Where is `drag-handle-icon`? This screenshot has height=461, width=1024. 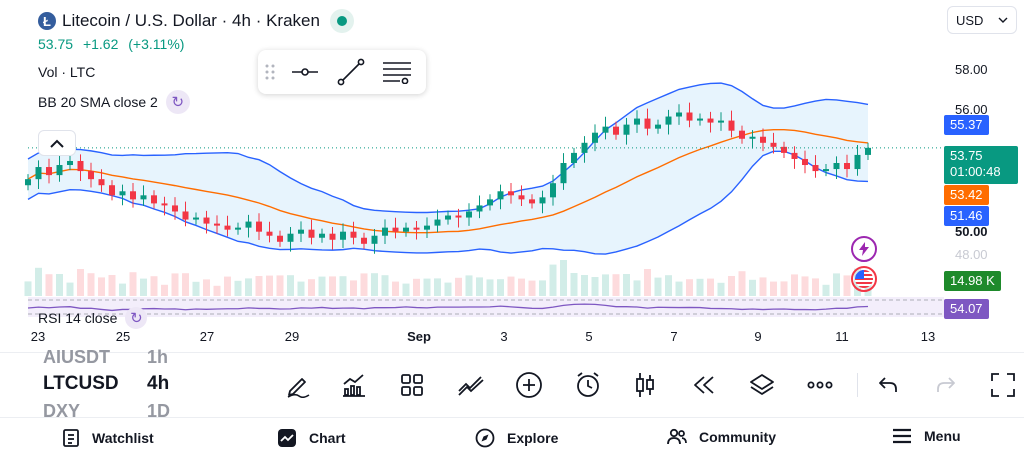
drag-handle-icon is located at coordinates (270, 72).